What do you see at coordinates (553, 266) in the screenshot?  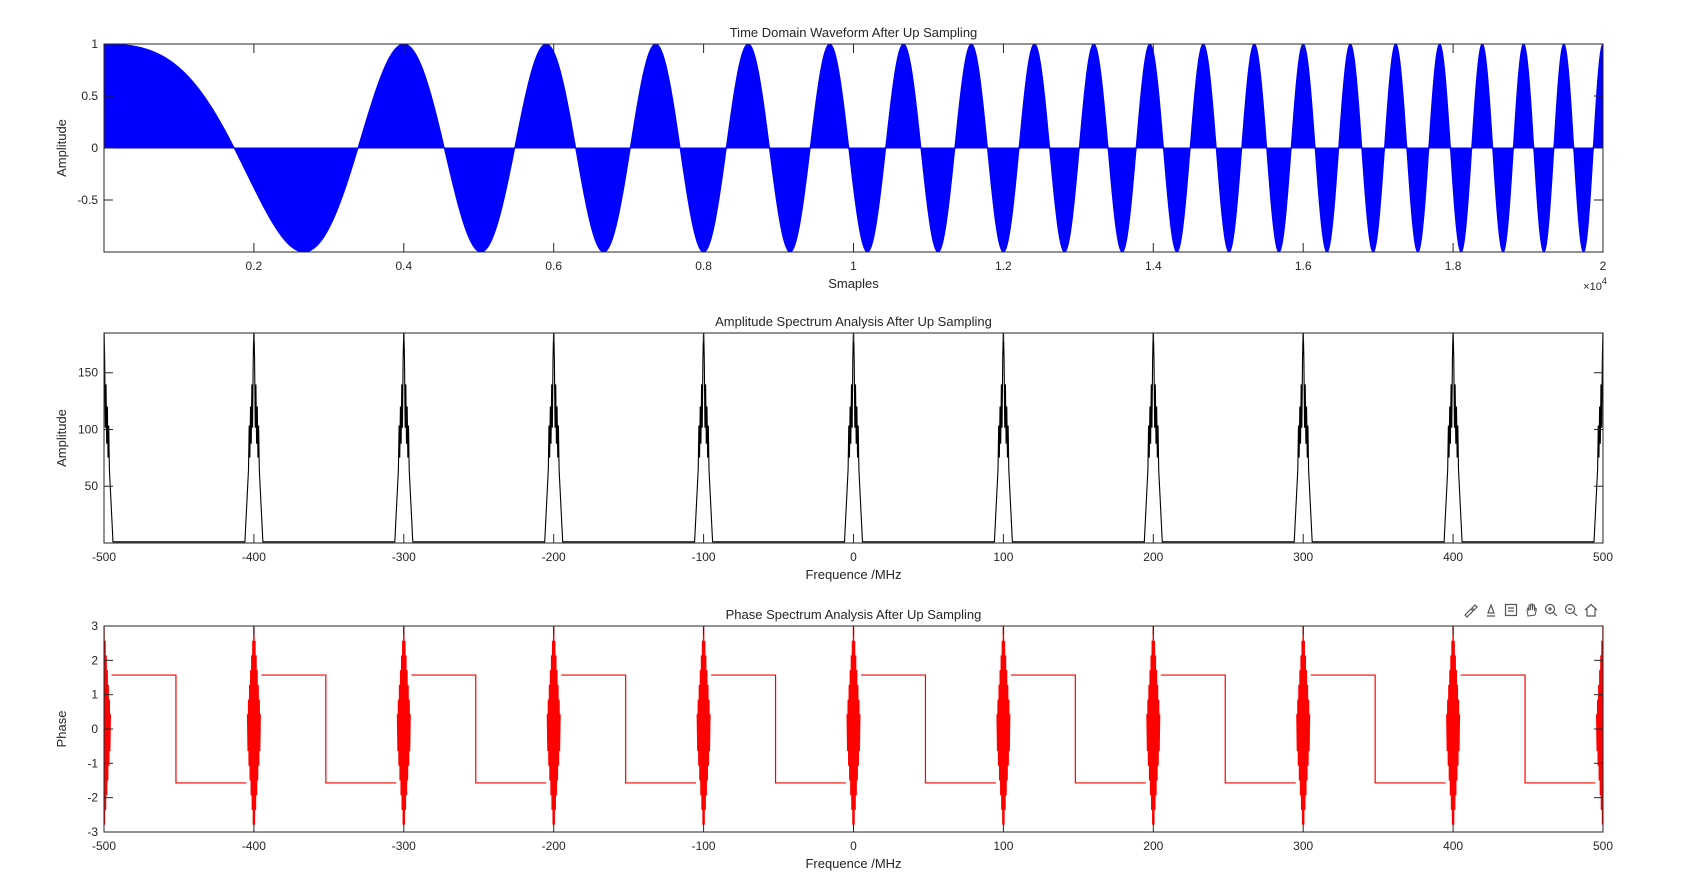 I see `x-tick-label: 0.6` at bounding box center [553, 266].